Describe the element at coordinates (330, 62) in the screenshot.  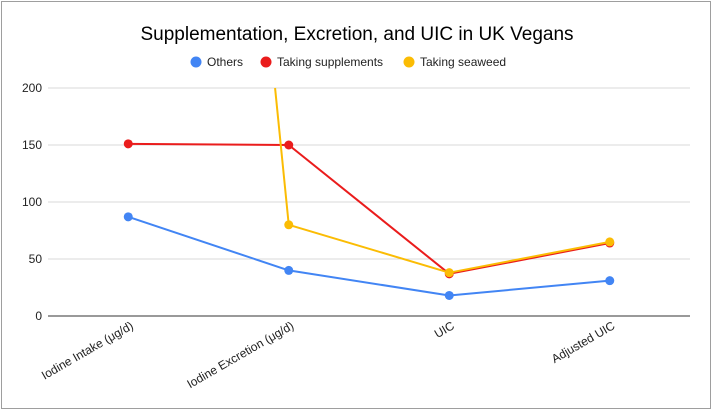
I see `legend-label-taking-supplements: Taking supplements` at that location.